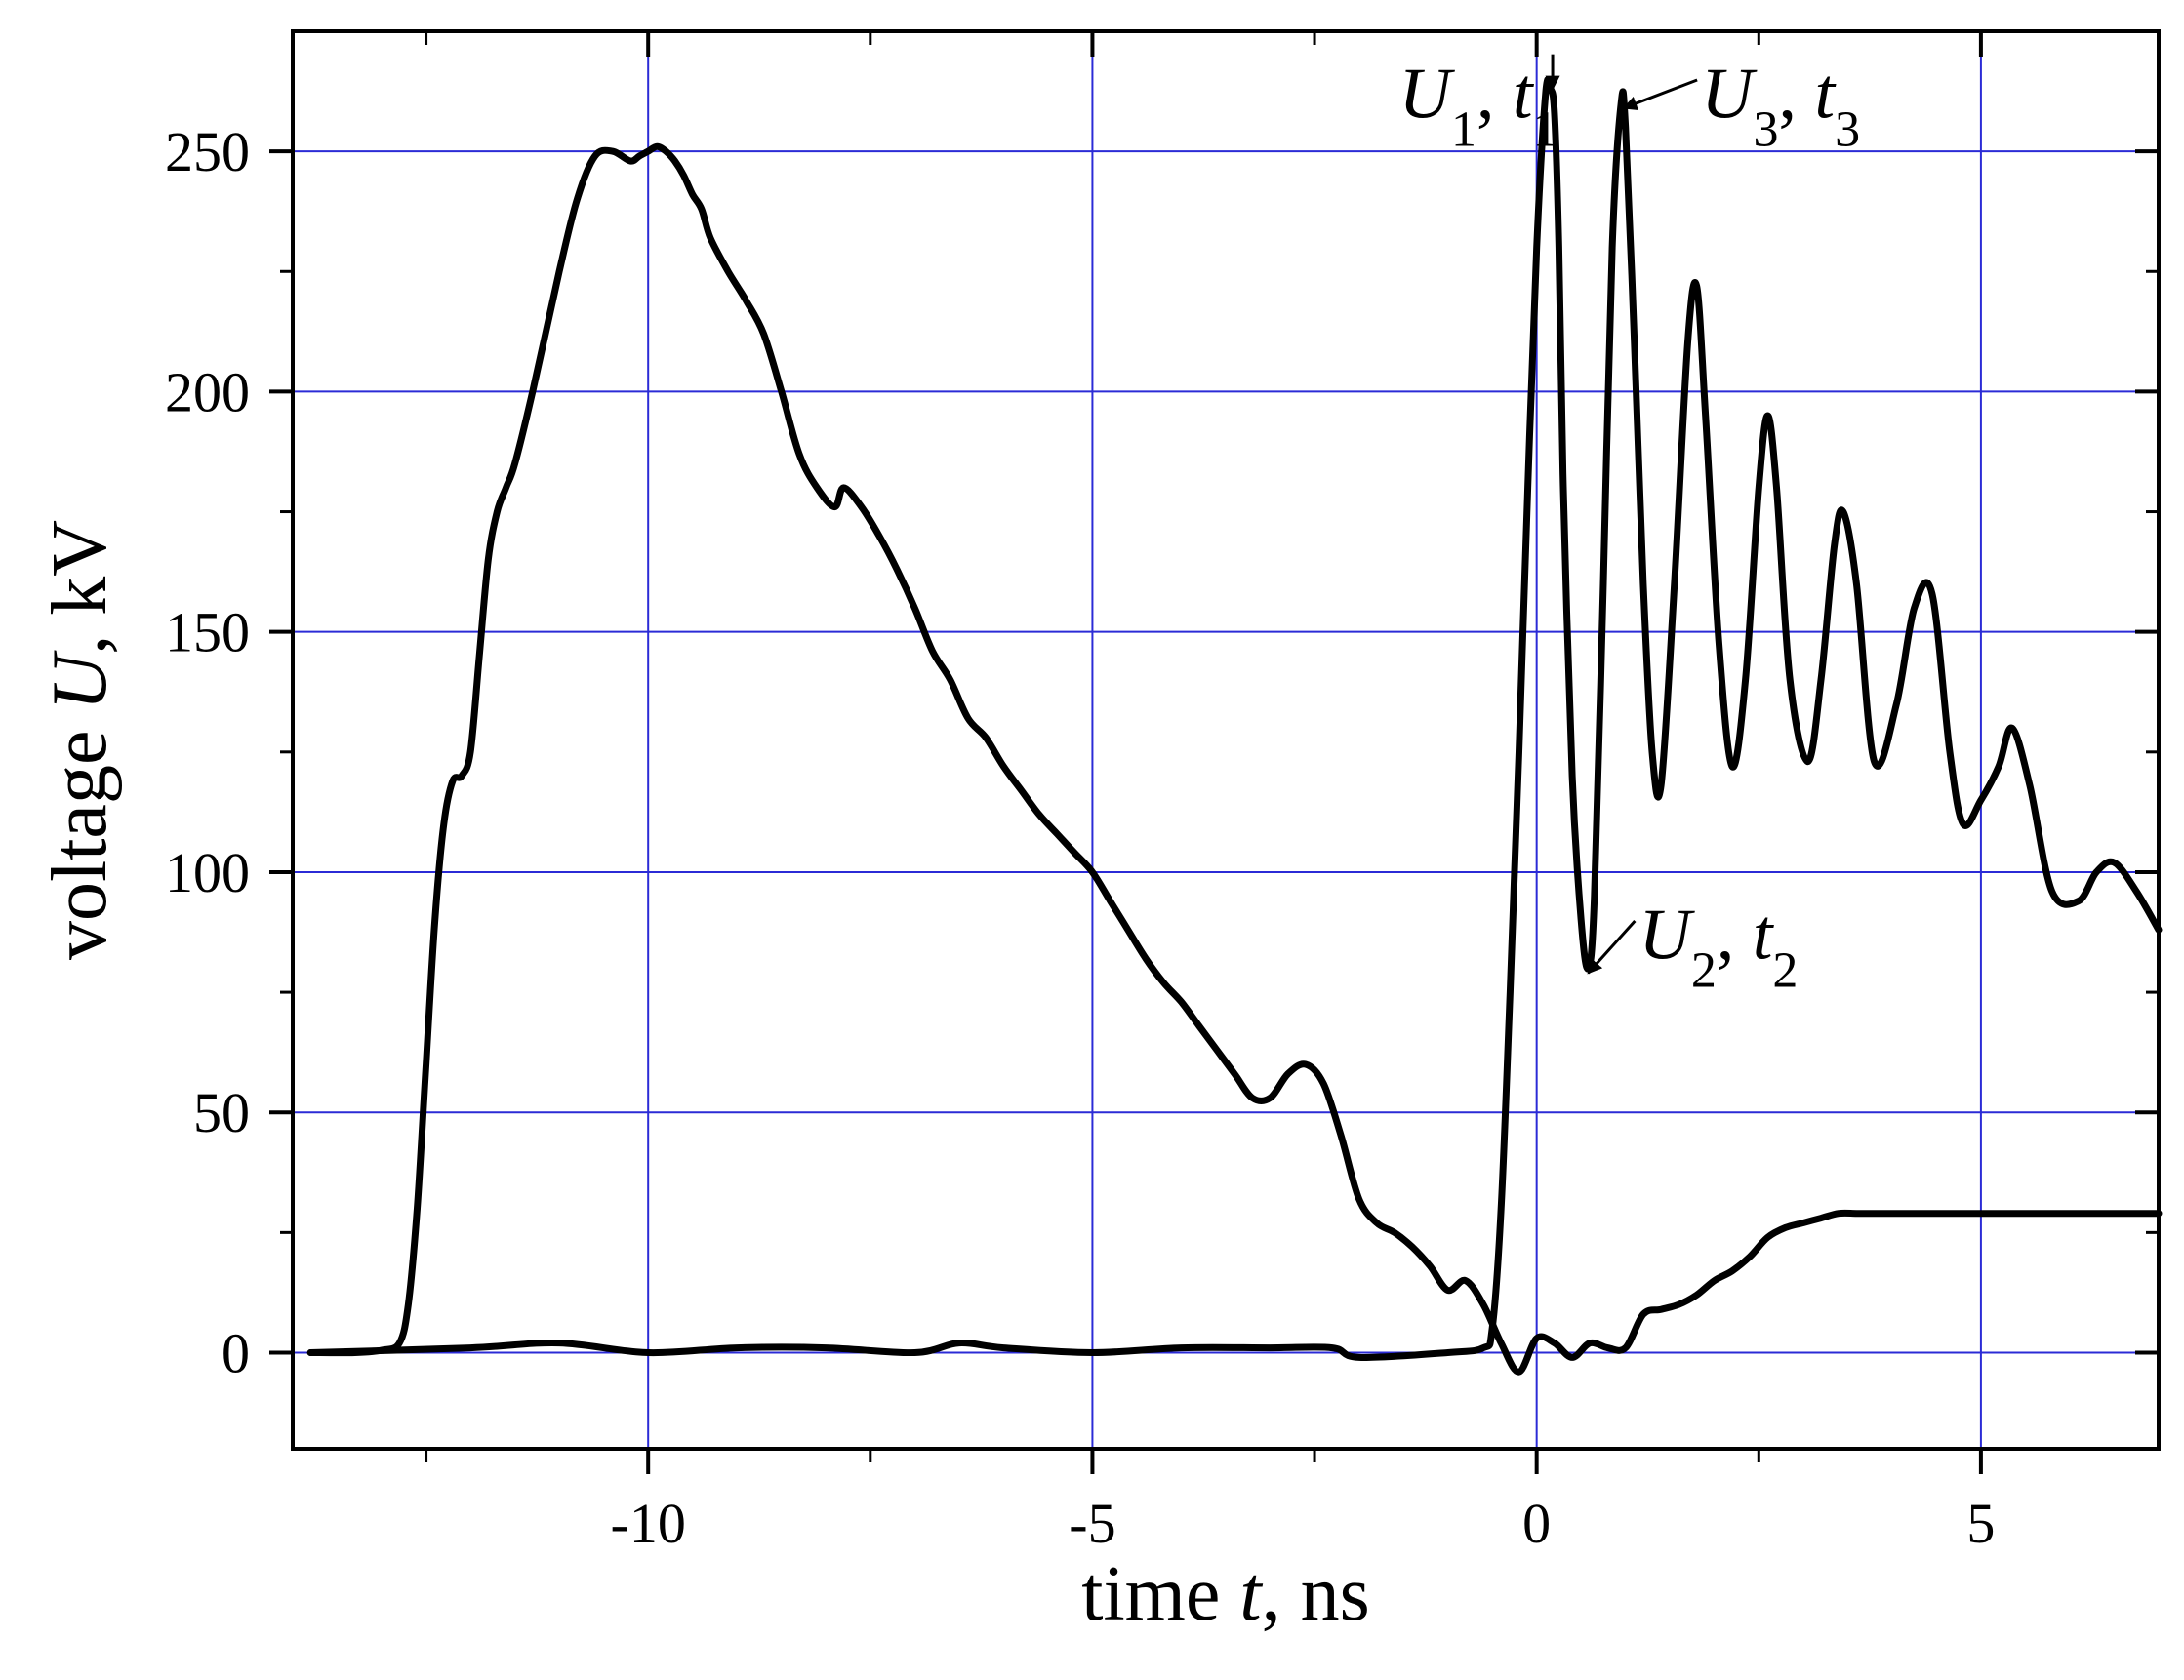  I want to click on x-tick-label: 5, so click(1980, 1523).